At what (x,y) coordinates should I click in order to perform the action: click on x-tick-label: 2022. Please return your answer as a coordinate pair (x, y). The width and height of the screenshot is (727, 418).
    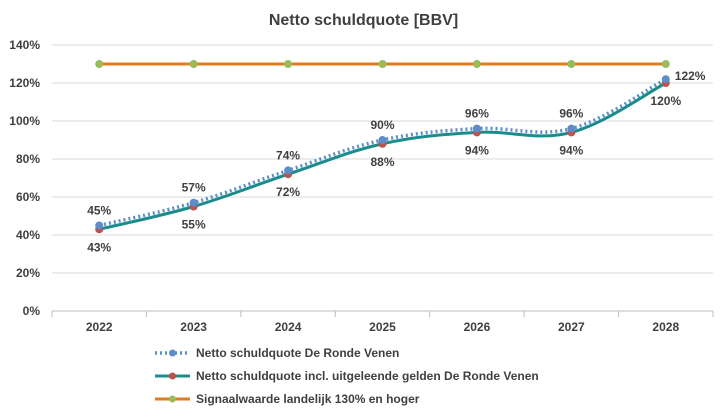
    Looking at the image, I should click on (99, 327).